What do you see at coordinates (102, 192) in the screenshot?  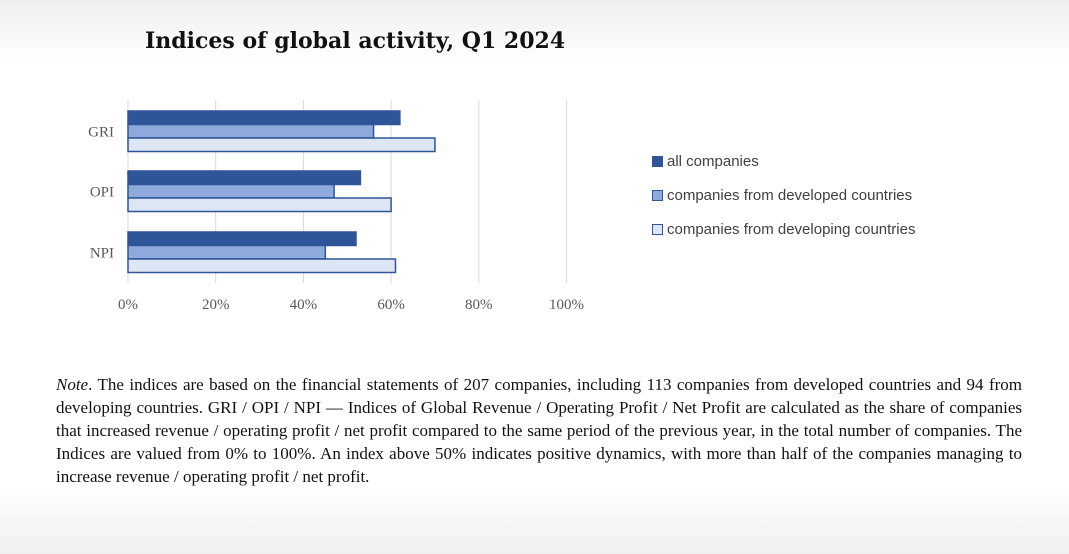 I see `y-tick-label: OPI` at bounding box center [102, 192].